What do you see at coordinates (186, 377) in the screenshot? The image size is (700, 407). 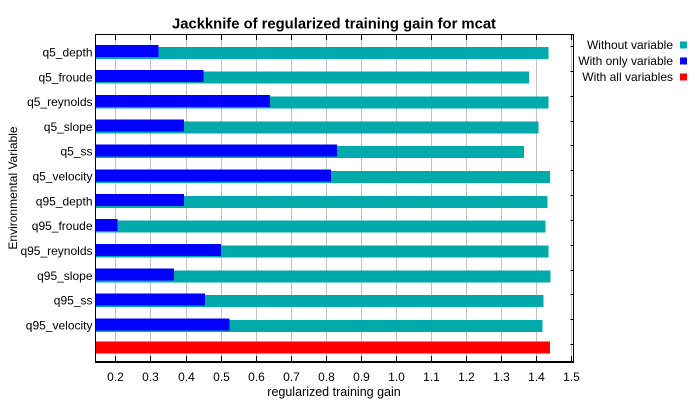 I see `svg-text: 0.4` at bounding box center [186, 377].